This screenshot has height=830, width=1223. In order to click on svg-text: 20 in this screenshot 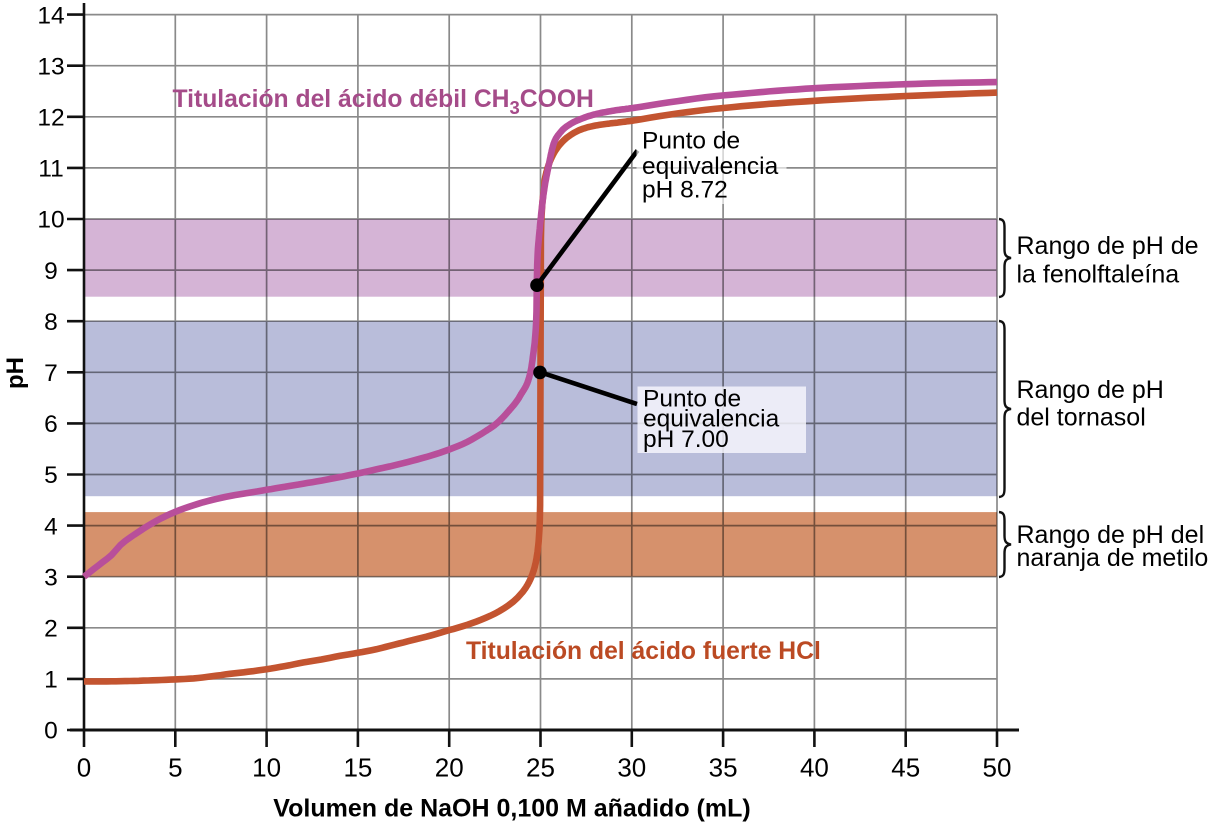, I will do `click(449, 768)`.